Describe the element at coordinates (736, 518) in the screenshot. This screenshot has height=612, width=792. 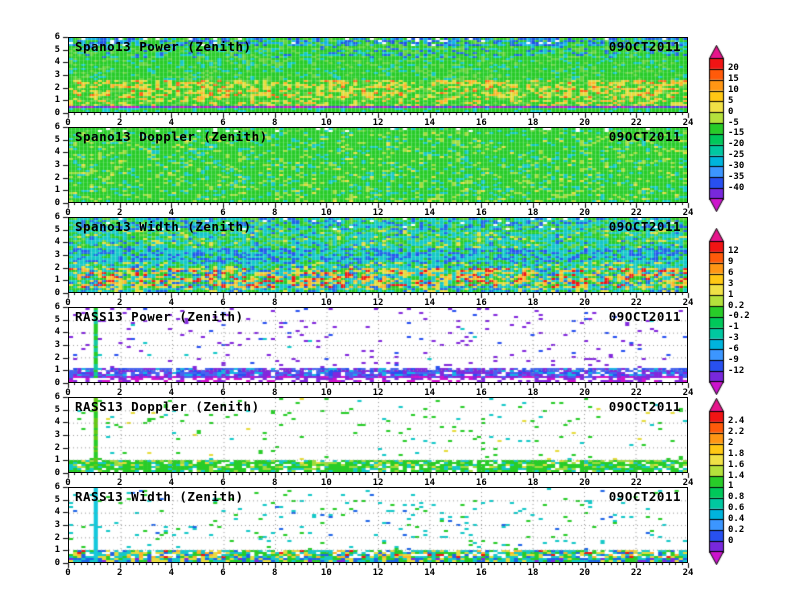
I see `colorbar-tick-label: 0.4` at that location.